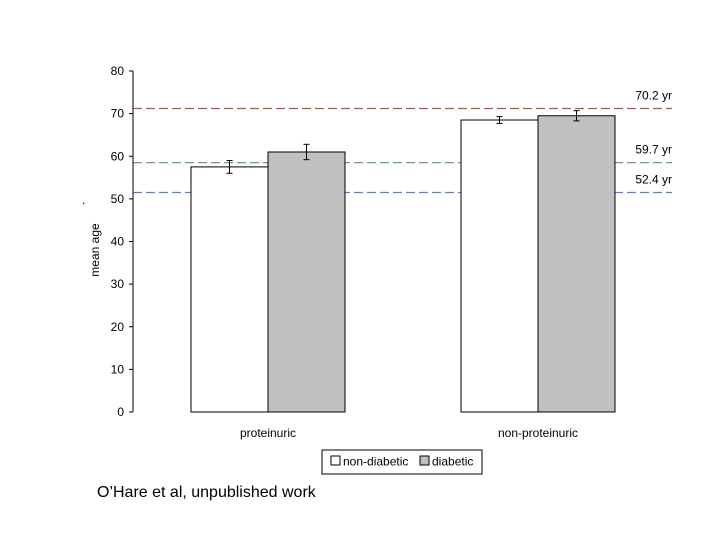  What do you see at coordinates (653, 179) in the screenshot?
I see `reference-line-label: 52.4 yr` at bounding box center [653, 179].